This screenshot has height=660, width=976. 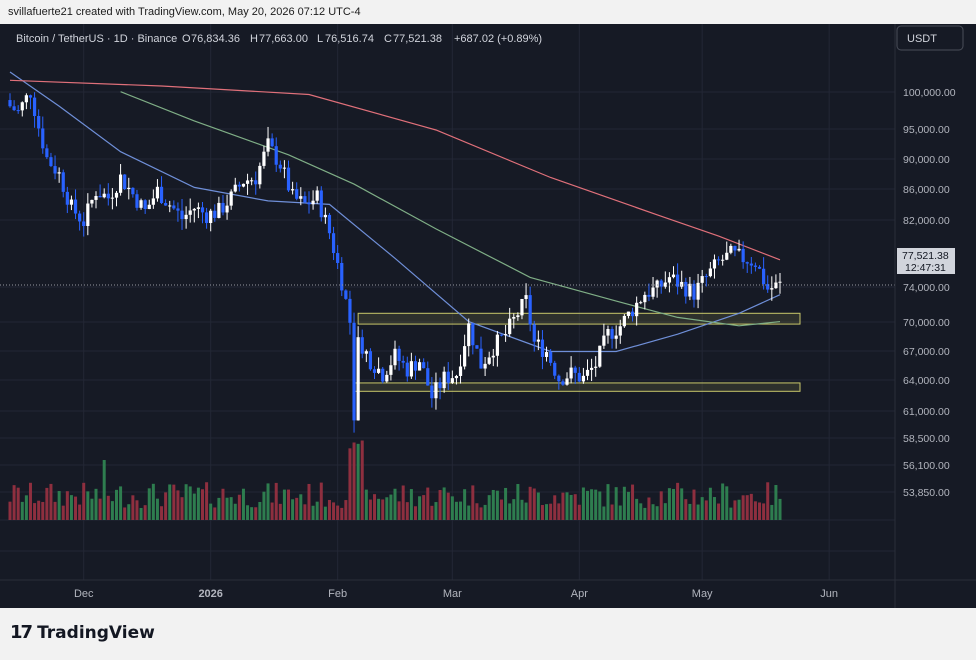 I want to click on time-tick-label: Mar, so click(x=452, y=594).